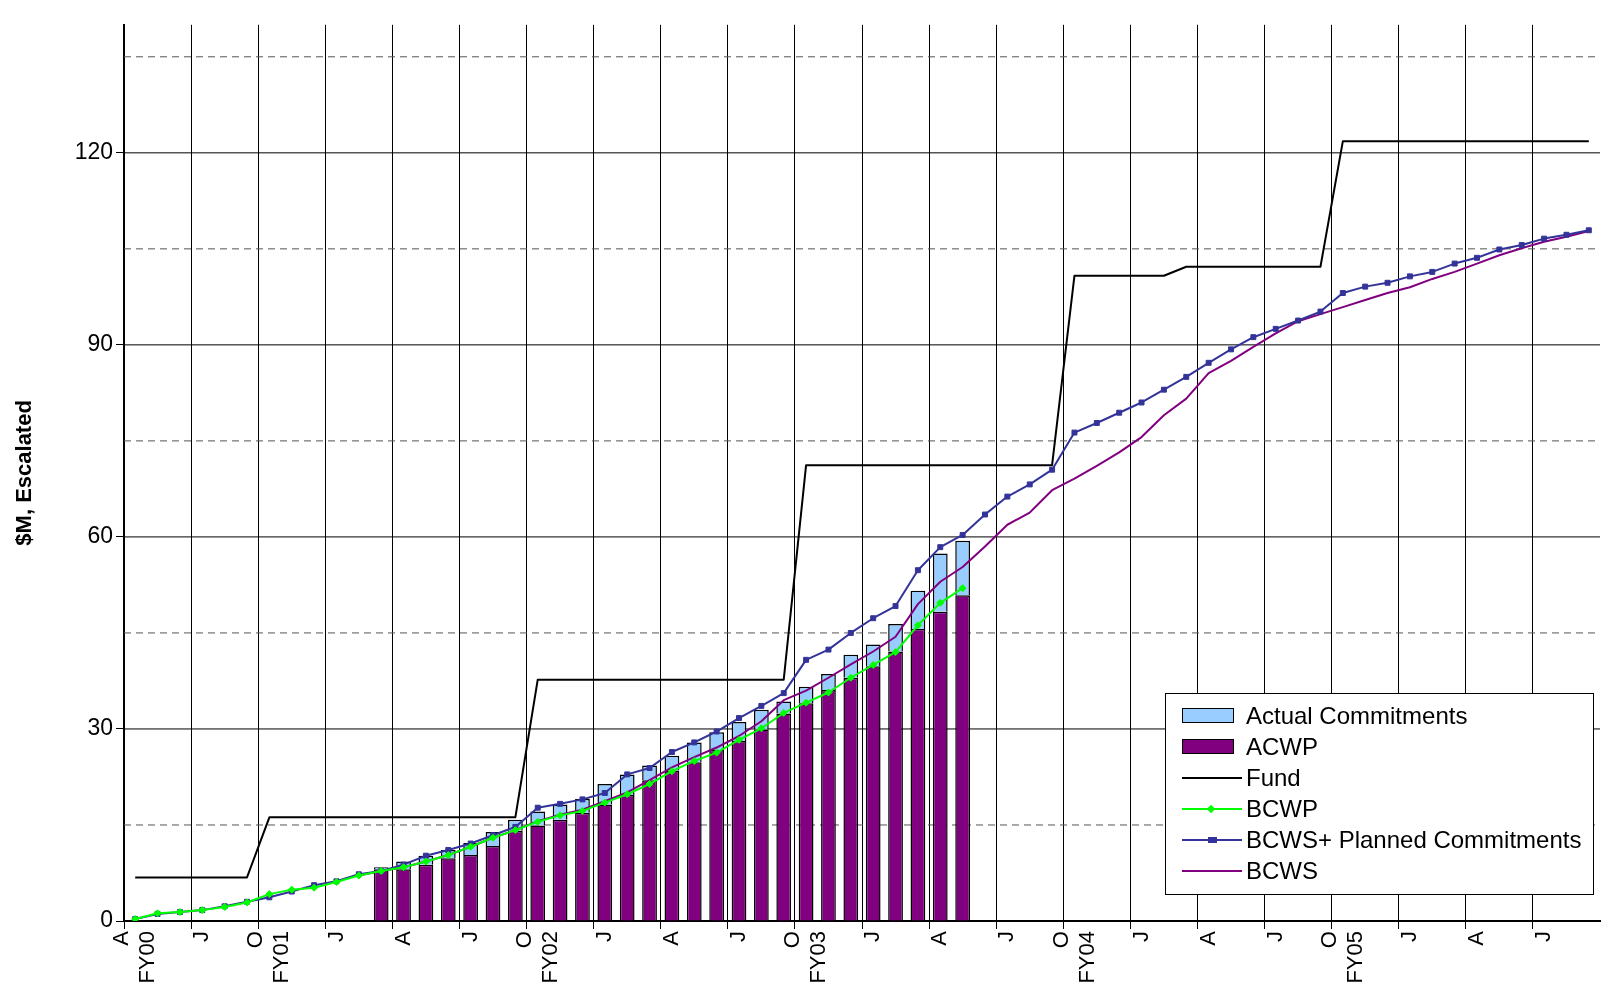  Describe the element at coordinates (93, 151) in the screenshot. I see `y-tick-label: 120` at that location.